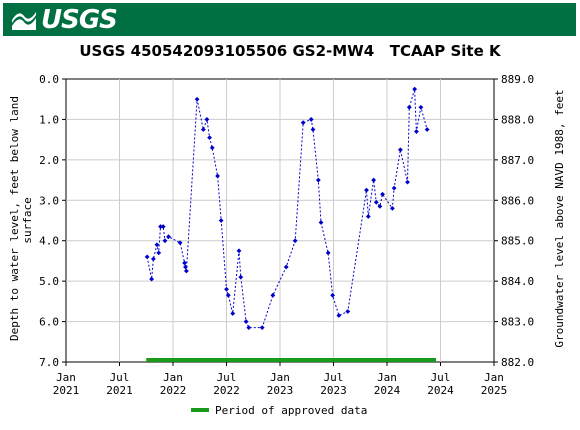 The image size is (580, 430). Describe the element at coordinates (517, 362) in the screenshot. I see `y2-tick-label: 882.0` at that location.